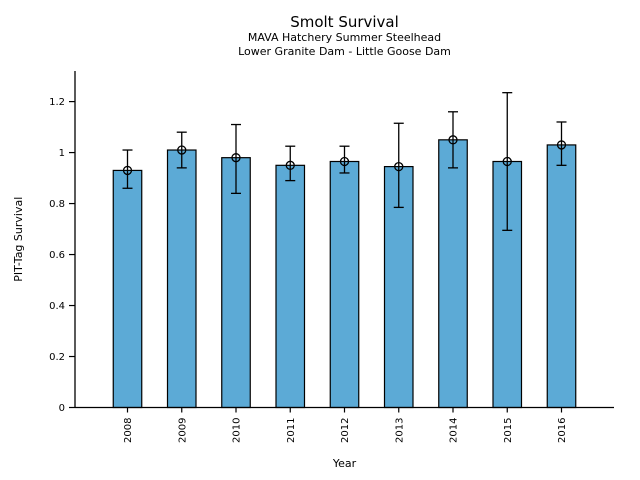 The height and width of the screenshot is (480, 640). Describe the element at coordinates (236, 158) in the screenshot. I see `point-marker-2010` at that location.